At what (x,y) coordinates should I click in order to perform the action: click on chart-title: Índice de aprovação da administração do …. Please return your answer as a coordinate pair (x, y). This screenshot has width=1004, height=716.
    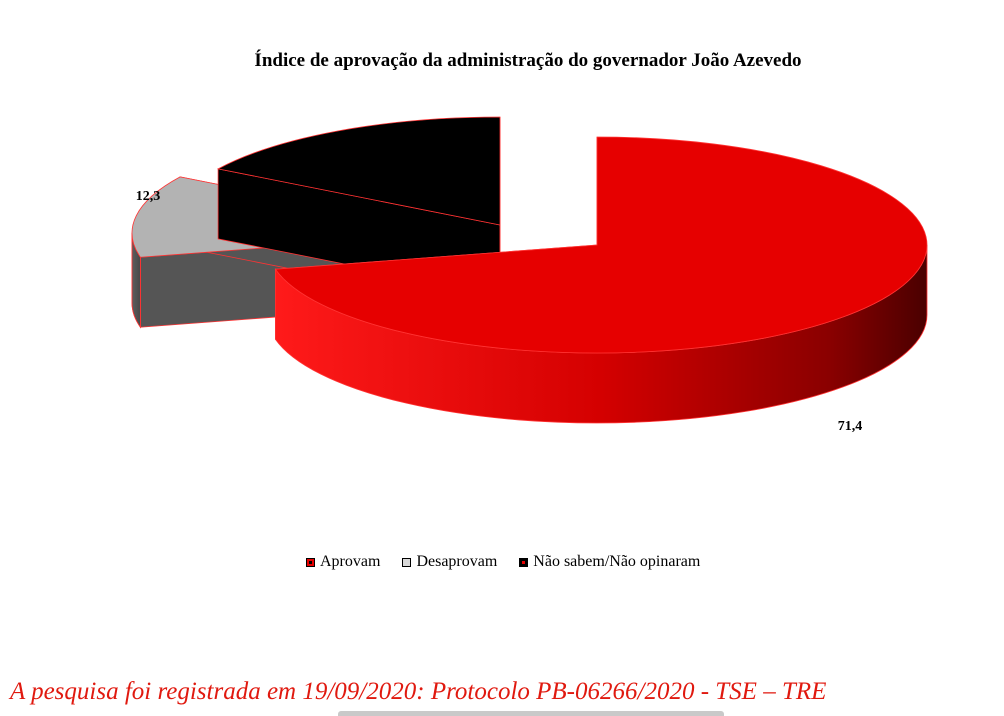
    Looking at the image, I should click on (528, 60).